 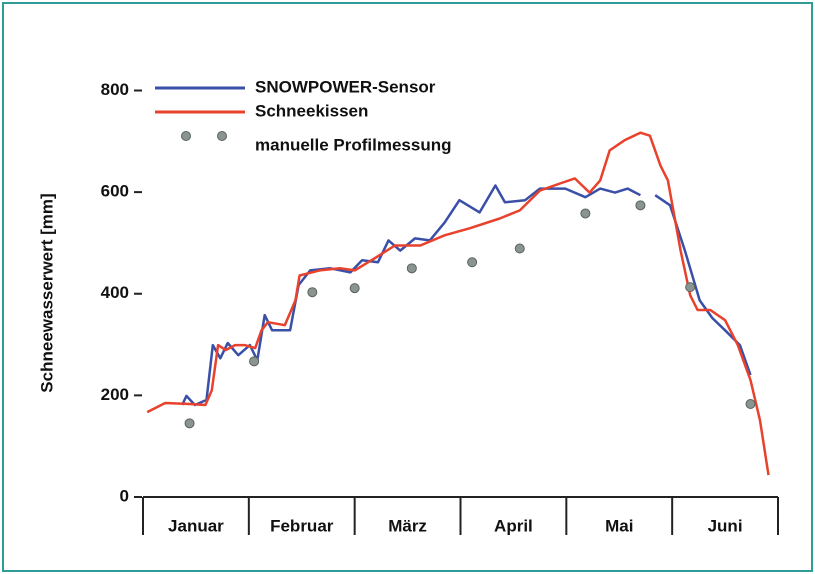 I want to click on x-tick-label: Mai, so click(x=619, y=525).